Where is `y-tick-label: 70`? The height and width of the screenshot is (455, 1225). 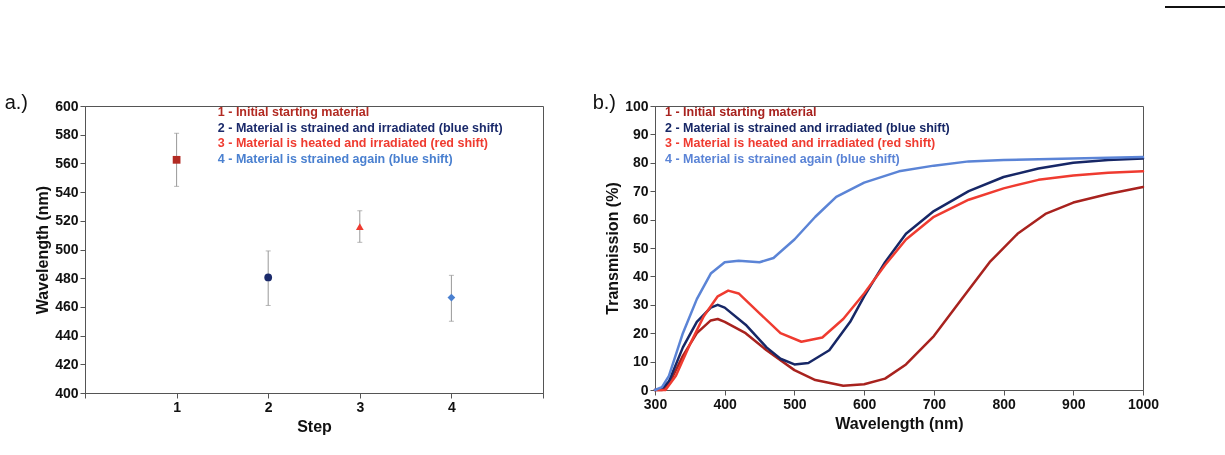
y-tick-label: 70 is located at coordinates (640, 190).